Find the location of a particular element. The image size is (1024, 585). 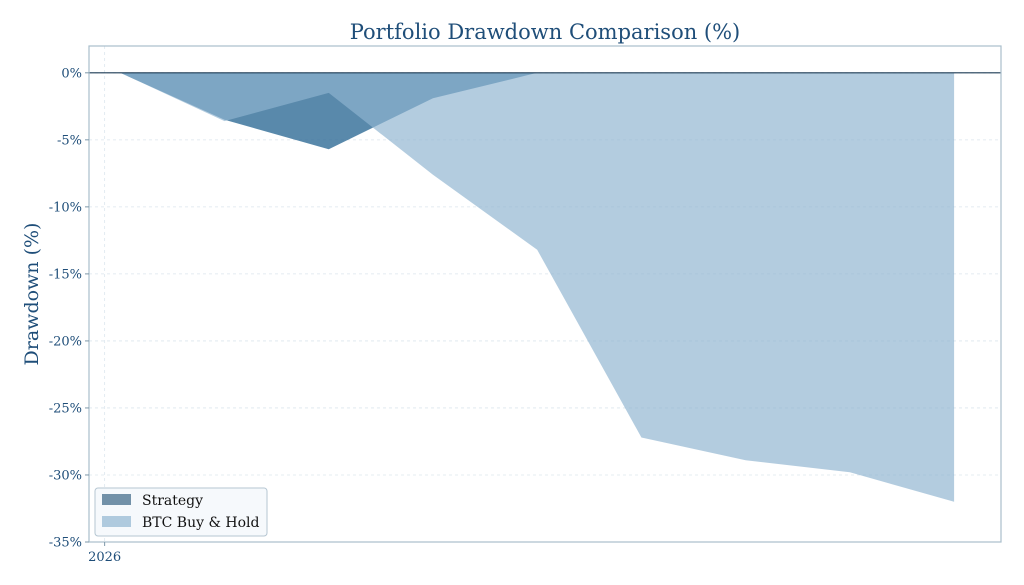

y-tick-label-4: -20% is located at coordinates (65, 341).